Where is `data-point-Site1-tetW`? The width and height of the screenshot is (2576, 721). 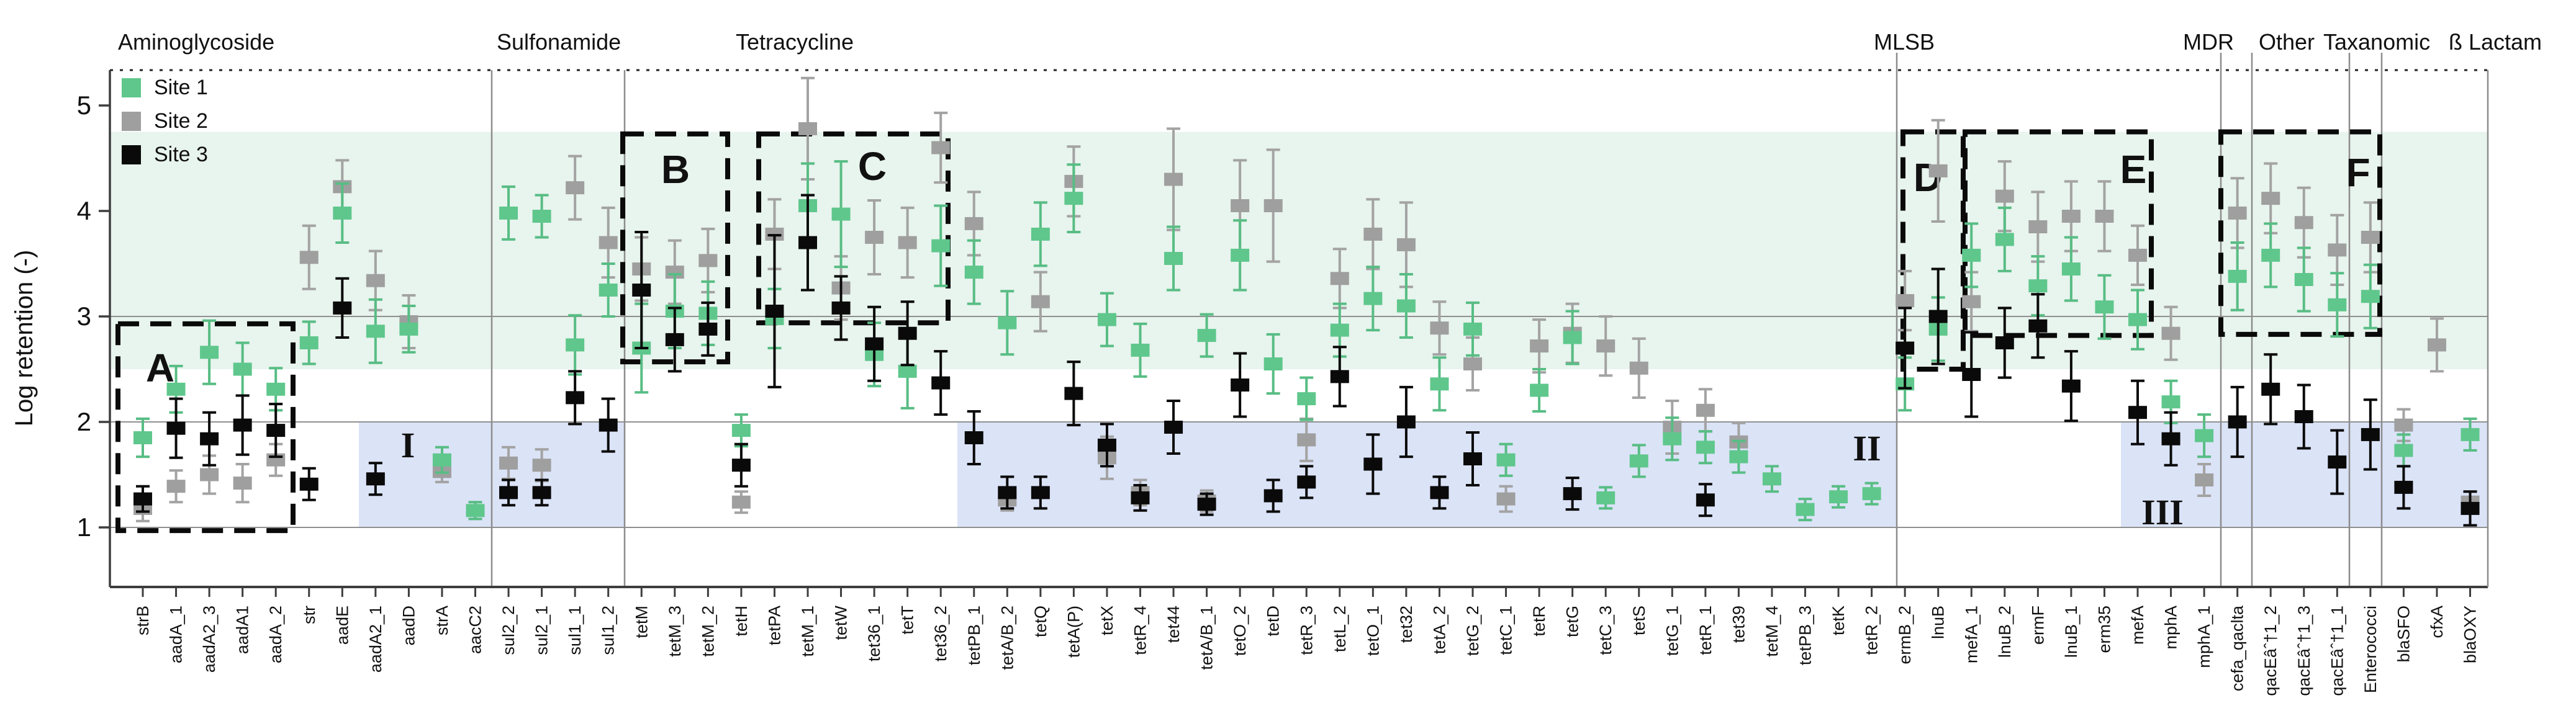 data-point-Site1-tetW is located at coordinates (841, 214).